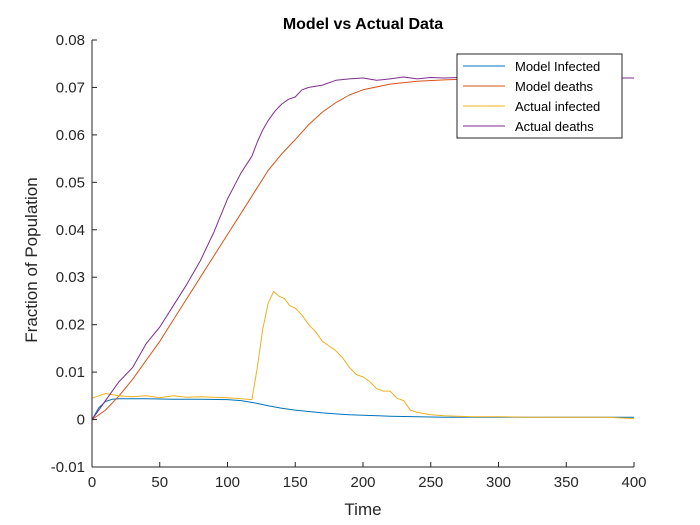  What do you see at coordinates (70, 182) in the screenshot?
I see `y-tick-label: 0.05` at bounding box center [70, 182].